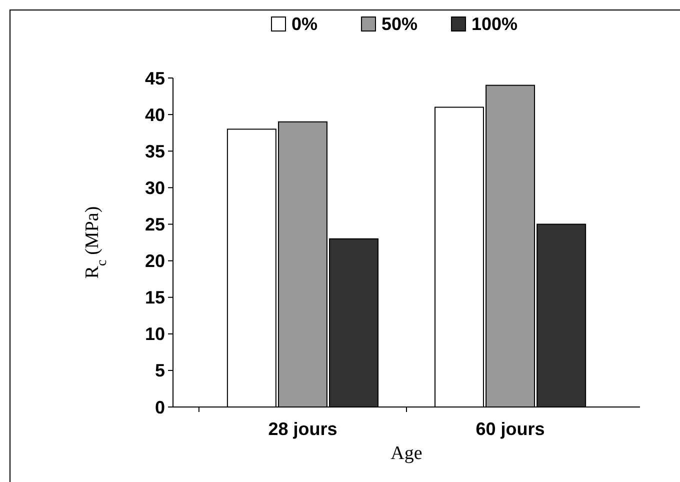  Describe the element at coordinates (154, 78) in the screenshot. I see `y-tick-label: 45` at that location.